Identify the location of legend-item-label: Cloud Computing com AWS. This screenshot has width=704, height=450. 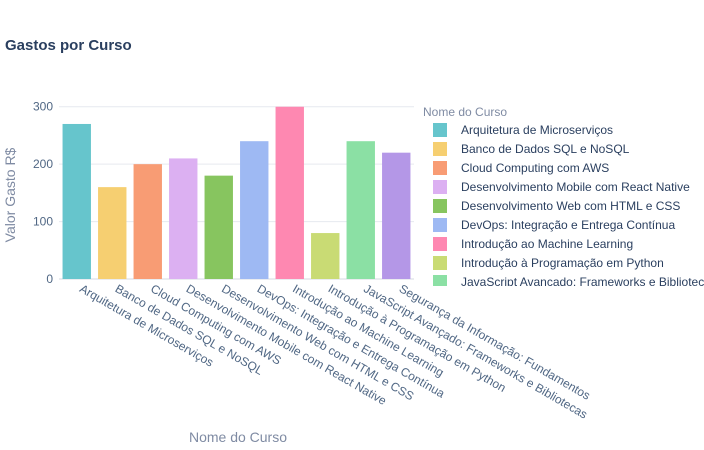
(535, 168).